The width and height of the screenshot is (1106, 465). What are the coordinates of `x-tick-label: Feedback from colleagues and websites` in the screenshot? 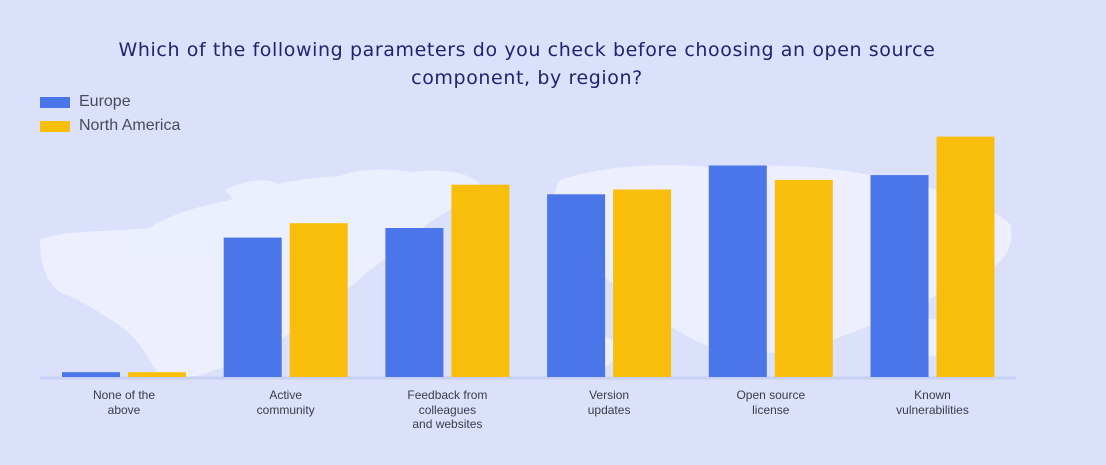 It's located at (447, 409).